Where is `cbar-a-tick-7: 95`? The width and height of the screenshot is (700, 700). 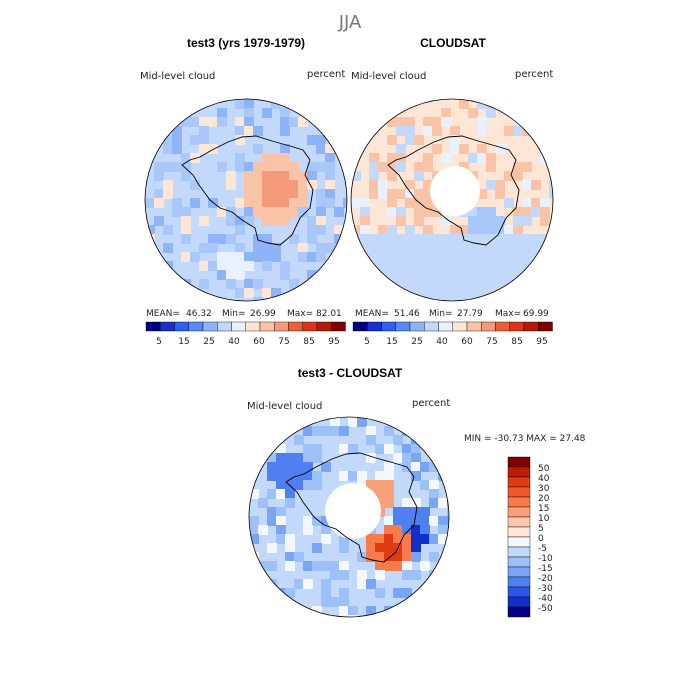 cbar-a-tick-7: 95 is located at coordinates (333, 342).